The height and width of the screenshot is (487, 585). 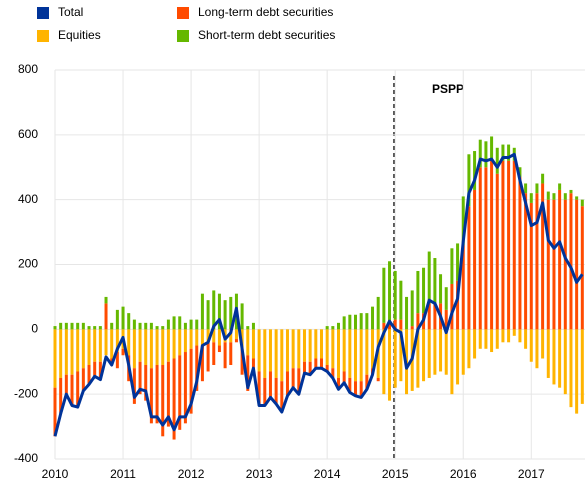 I want to click on y-tick-label: 0, so click(x=34, y=329).